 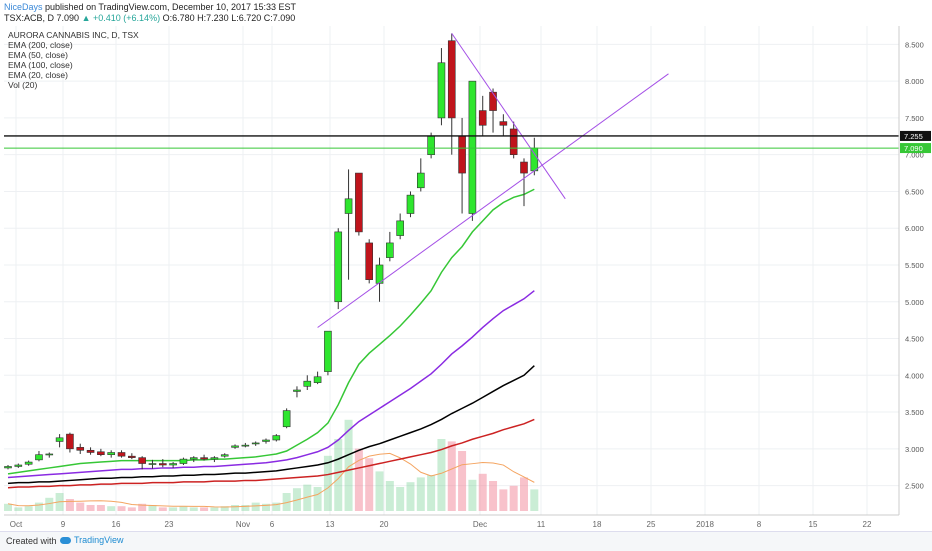 I want to click on x-tick-label: 16, so click(x=116, y=524).